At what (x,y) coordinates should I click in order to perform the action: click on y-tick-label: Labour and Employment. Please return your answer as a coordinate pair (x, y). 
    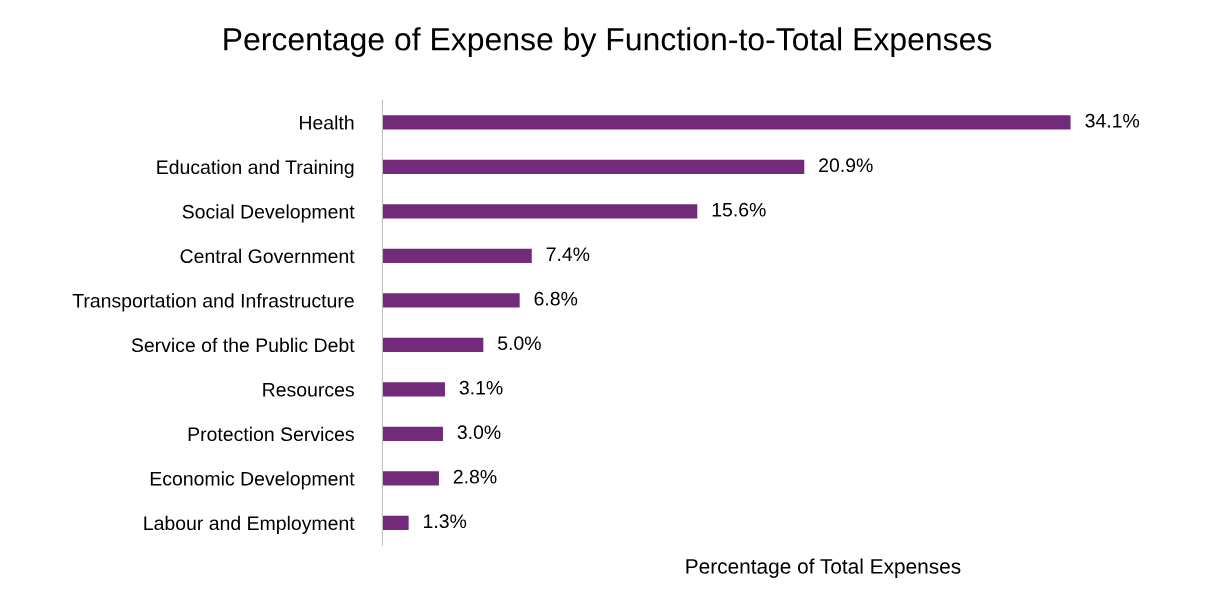
    Looking at the image, I should click on (249, 524).